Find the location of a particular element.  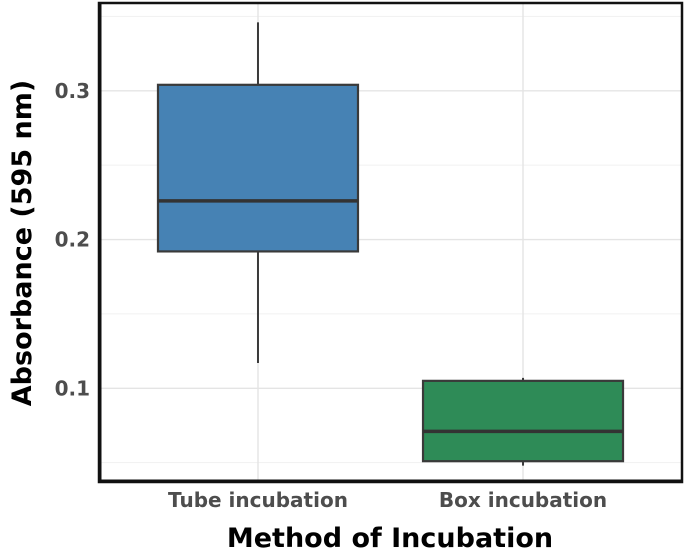

y-axis-title: Absorbance (595 nm) is located at coordinates (22, 243).